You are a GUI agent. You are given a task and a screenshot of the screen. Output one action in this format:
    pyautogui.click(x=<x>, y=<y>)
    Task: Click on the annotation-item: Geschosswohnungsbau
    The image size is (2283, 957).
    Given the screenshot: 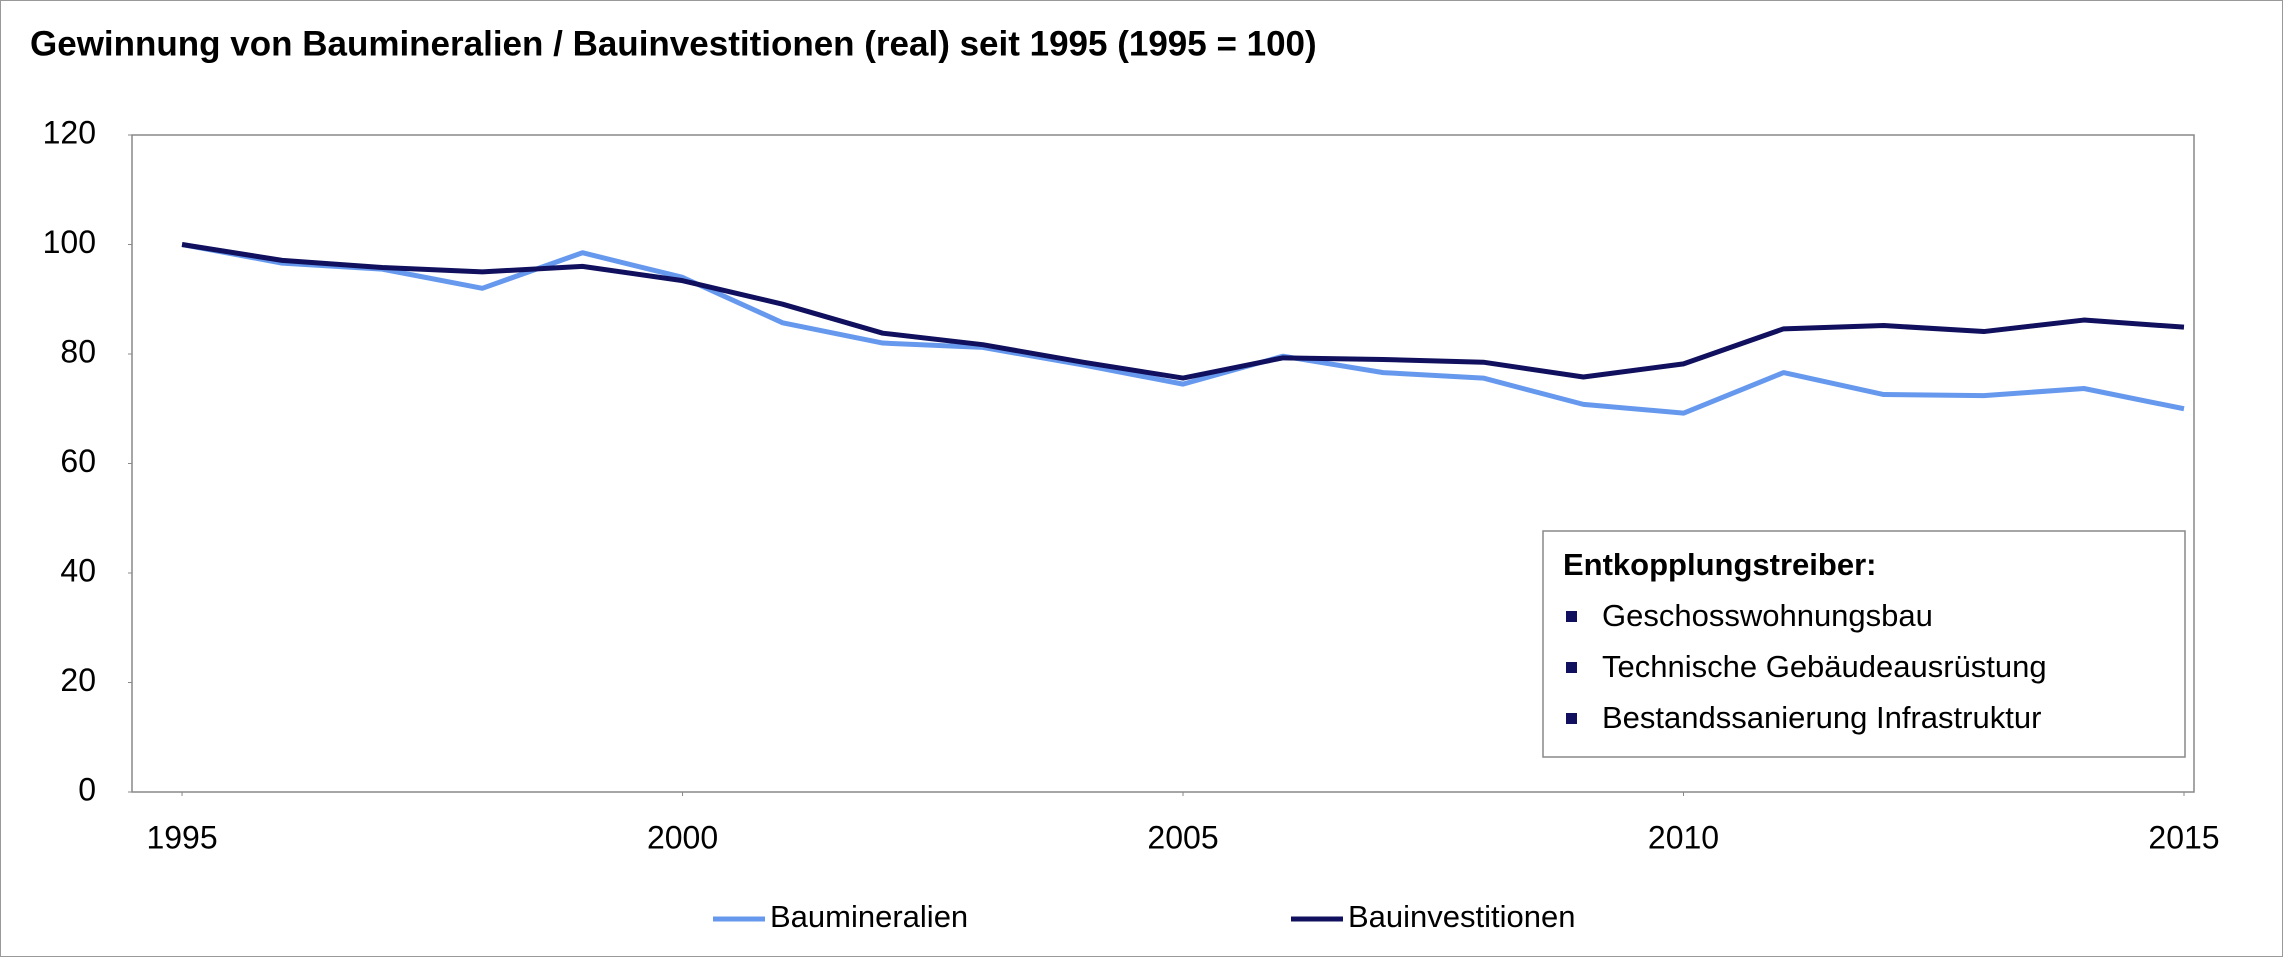 What is the action you would take?
    pyautogui.click(x=1767, y=615)
    